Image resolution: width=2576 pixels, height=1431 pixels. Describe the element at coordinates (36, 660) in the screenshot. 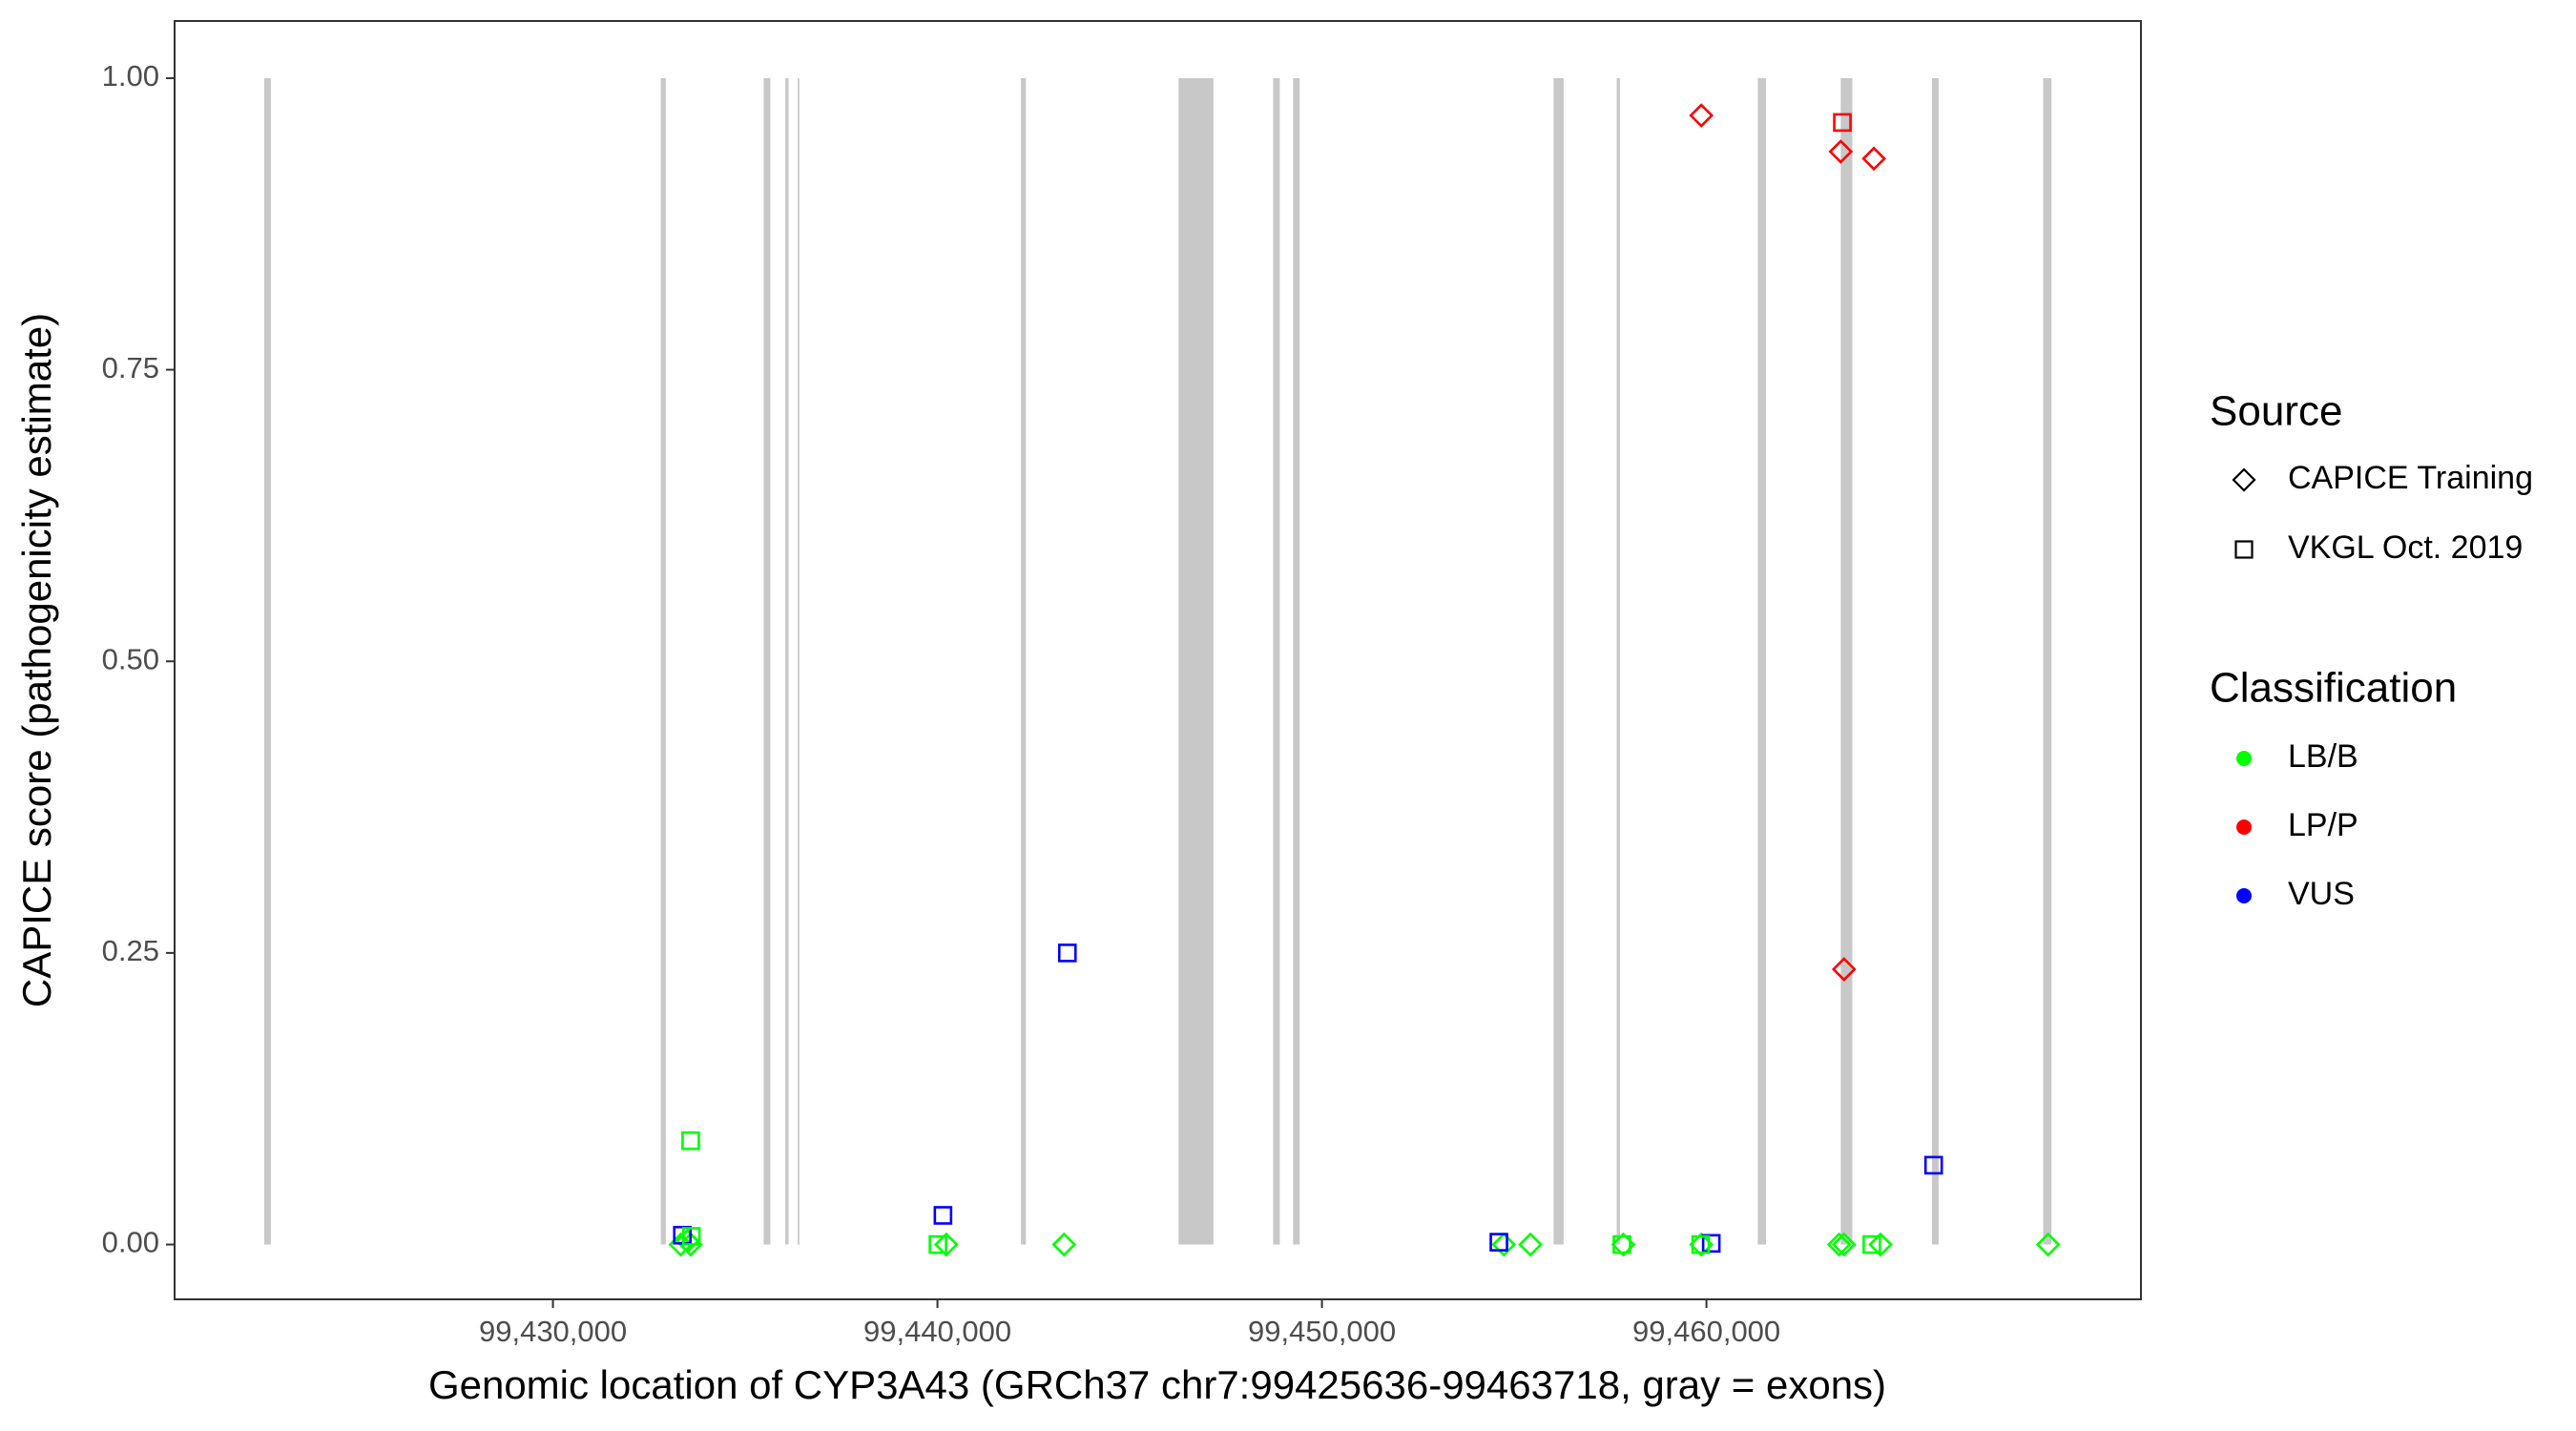

I see `y-axis-title: CAPICE score (pathogenicity estimate)` at that location.